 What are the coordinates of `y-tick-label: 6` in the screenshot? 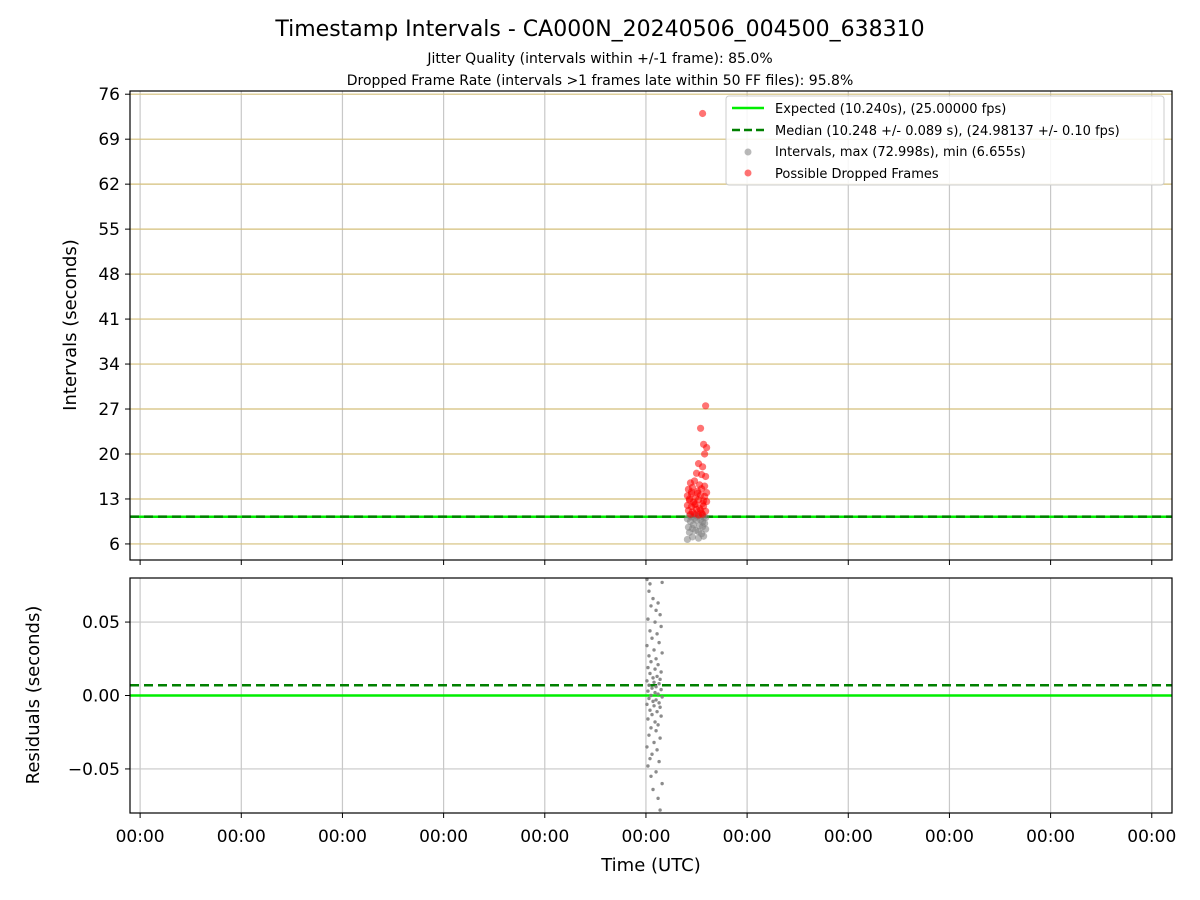 It's located at (114, 545).